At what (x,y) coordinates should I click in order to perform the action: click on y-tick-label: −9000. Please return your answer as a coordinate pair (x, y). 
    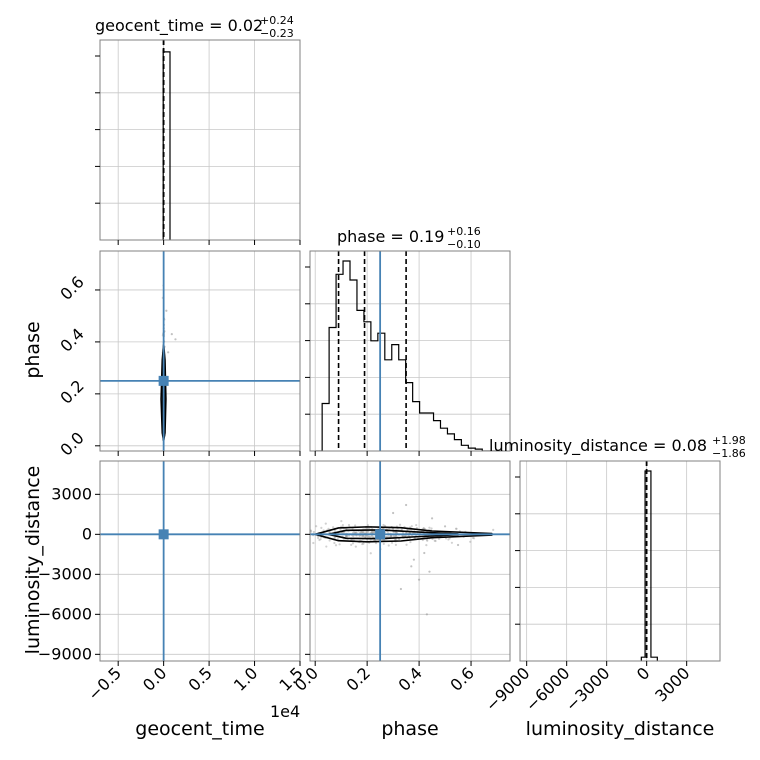
    Looking at the image, I should click on (65, 653).